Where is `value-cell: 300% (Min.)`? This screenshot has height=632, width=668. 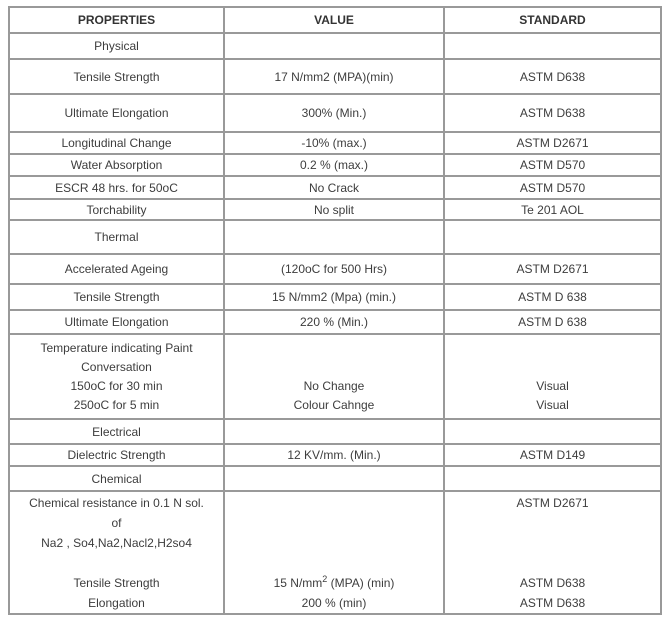 value-cell: 300% (Min.) is located at coordinates (334, 113).